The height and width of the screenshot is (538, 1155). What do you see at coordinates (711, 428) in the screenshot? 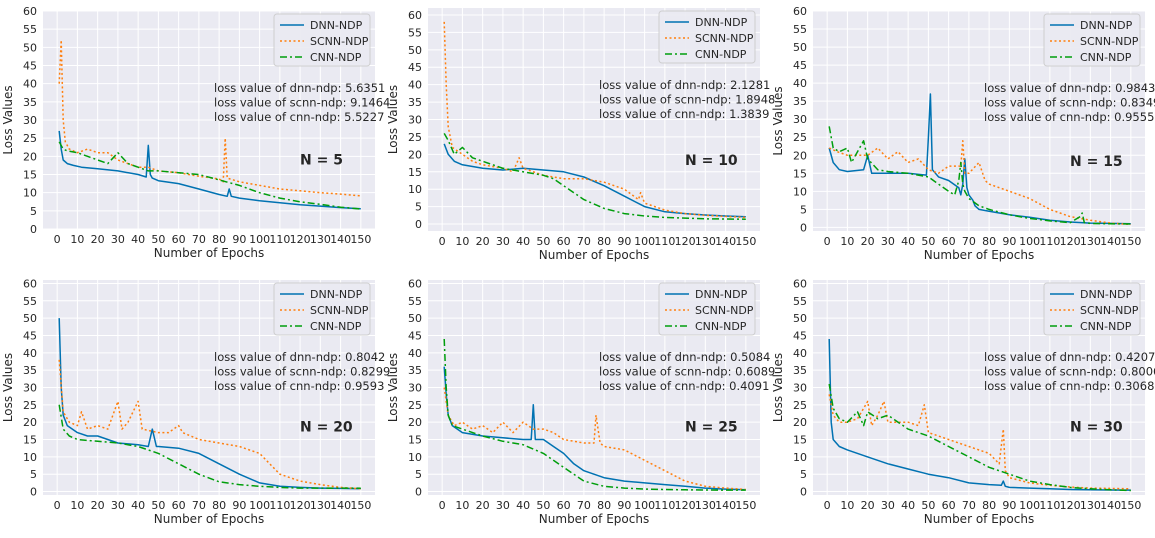
I see `panel-n-label: N = 25` at bounding box center [711, 428].